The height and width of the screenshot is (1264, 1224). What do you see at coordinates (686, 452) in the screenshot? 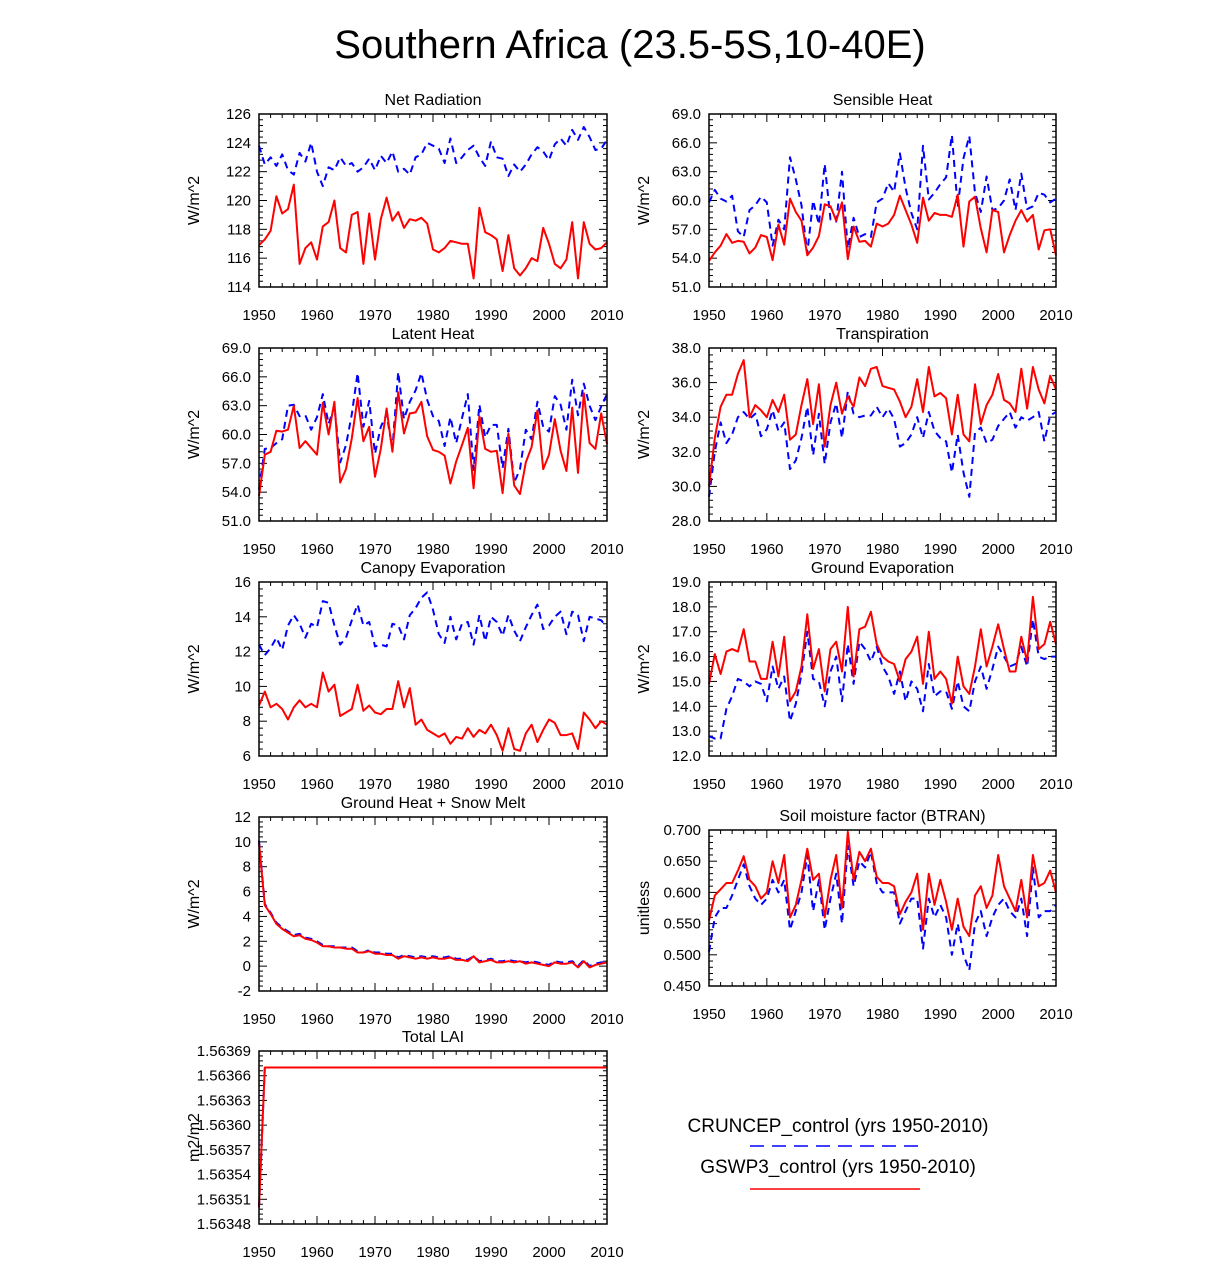
I see `y-tick-label: 32.0` at bounding box center [686, 452].